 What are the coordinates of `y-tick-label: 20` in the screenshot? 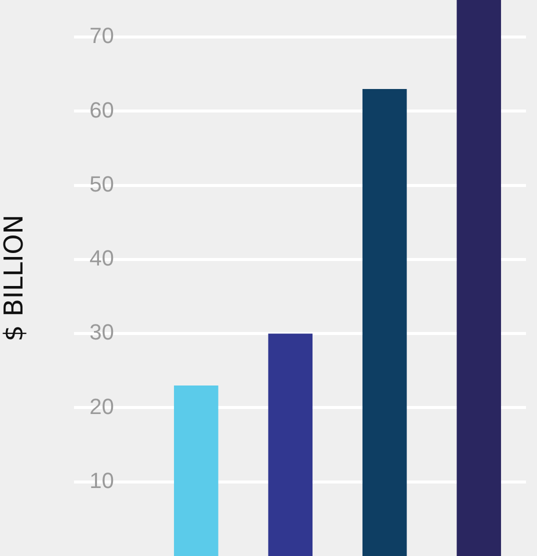 It's located at (102, 406).